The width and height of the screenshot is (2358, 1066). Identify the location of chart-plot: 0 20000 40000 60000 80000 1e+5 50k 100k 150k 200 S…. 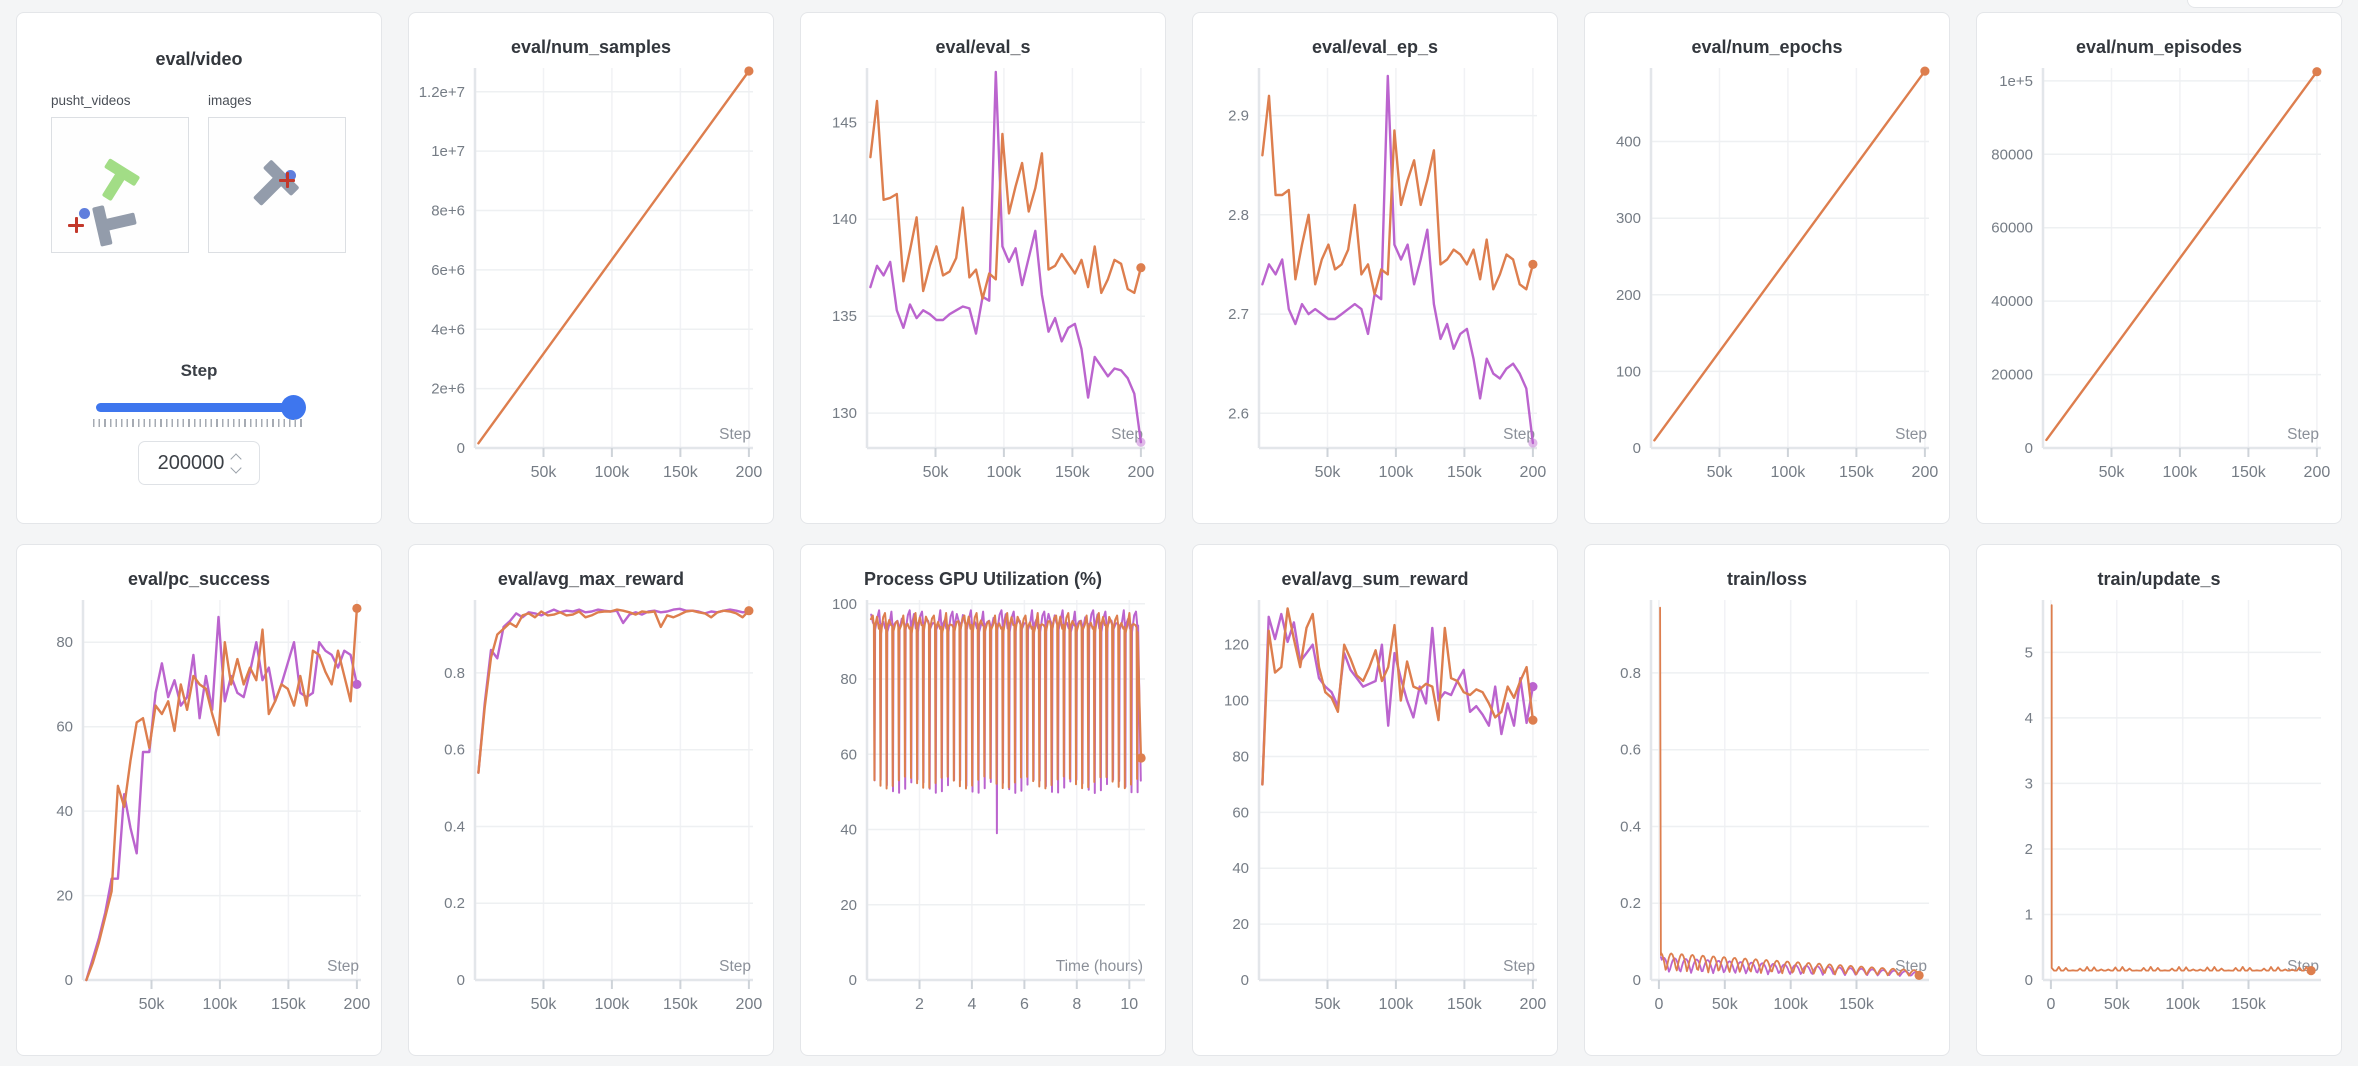
(2159, 277).